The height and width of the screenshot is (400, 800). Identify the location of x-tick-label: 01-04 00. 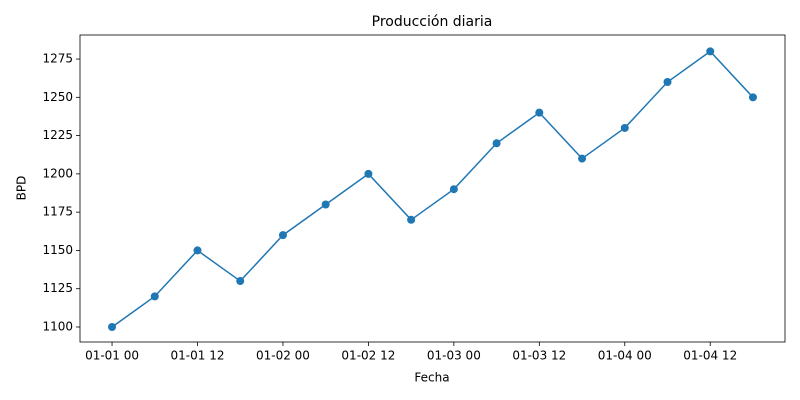
(625, 356).